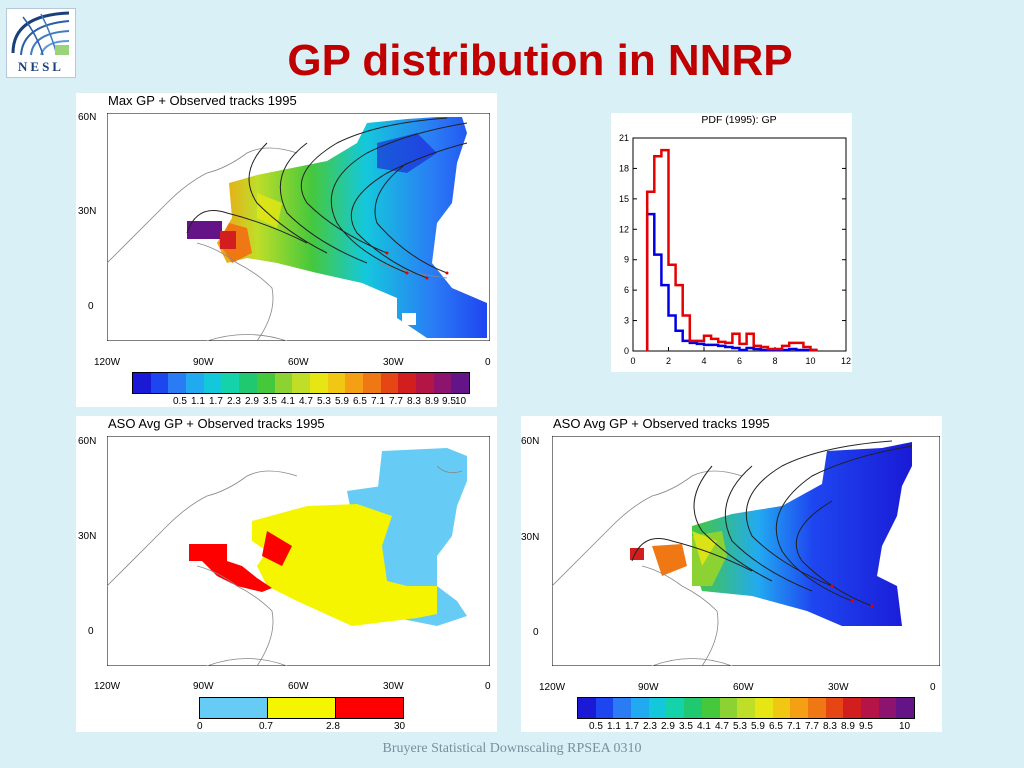 Image resolution: width=1024 pixels, height=768 pixels. What do you see at coordinates (758, 726) in the screenshot?
I see `colorbar-tick: 5.9` at bounding box center [758, 726].